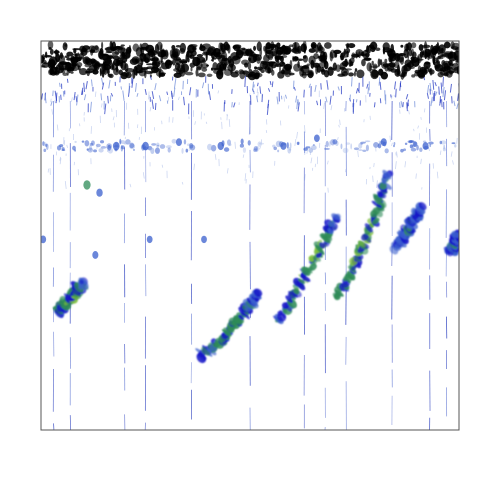 The width and height of the screenshot is (480, 480). Describe the element at coordinates (241, 317) in the screenshot. I see `trace-2-mark` at that location.